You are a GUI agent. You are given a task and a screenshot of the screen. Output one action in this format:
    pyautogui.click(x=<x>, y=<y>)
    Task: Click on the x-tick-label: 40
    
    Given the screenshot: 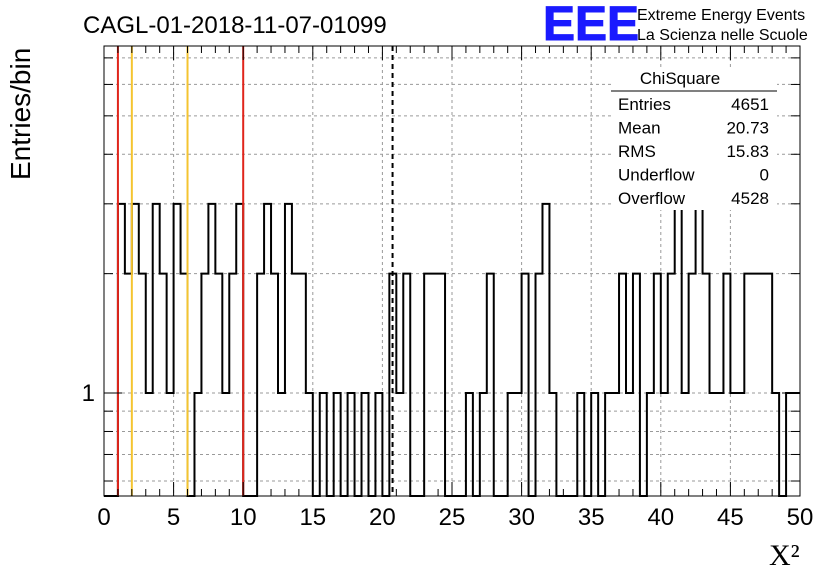 What is the action you would take?
    pyautogui.click(x=660, y=517)
    